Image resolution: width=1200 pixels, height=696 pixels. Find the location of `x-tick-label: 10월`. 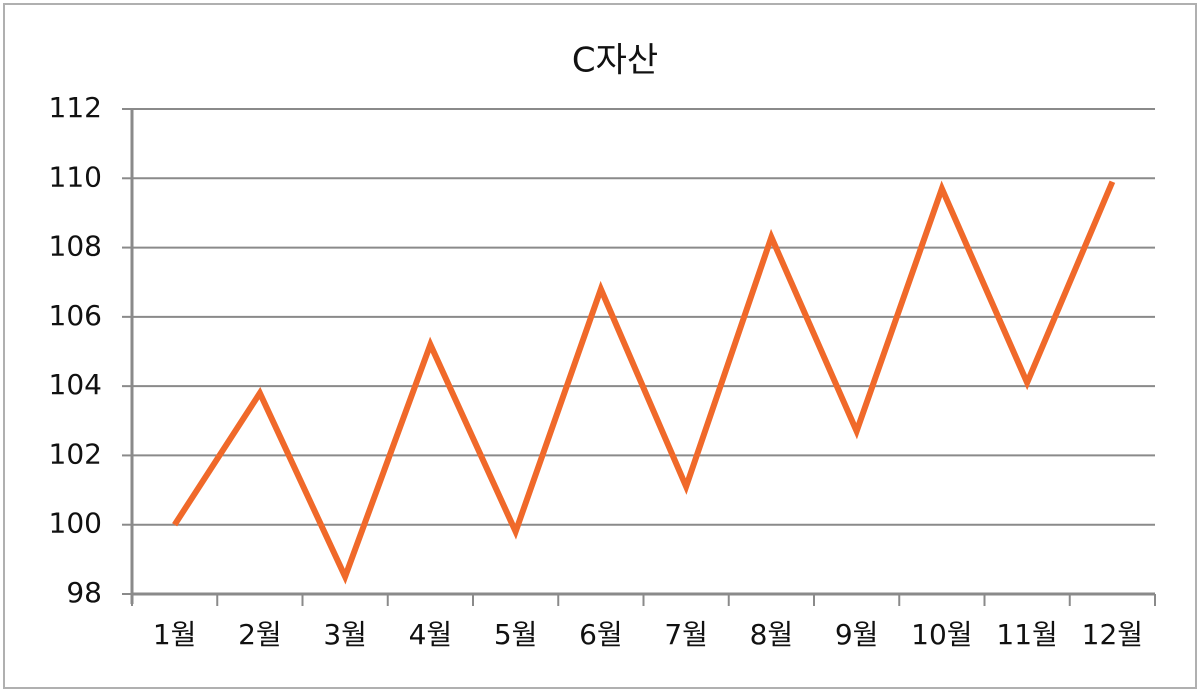

x-tick-label: 10월 is located at coordinates (941, 634).